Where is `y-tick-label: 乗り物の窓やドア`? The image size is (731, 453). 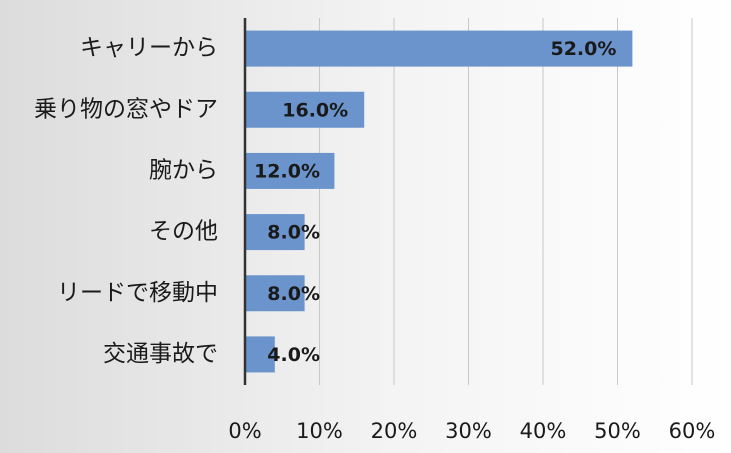 y-tick-label: 乗り物の窓やドア is located at coordinates (126, 109).